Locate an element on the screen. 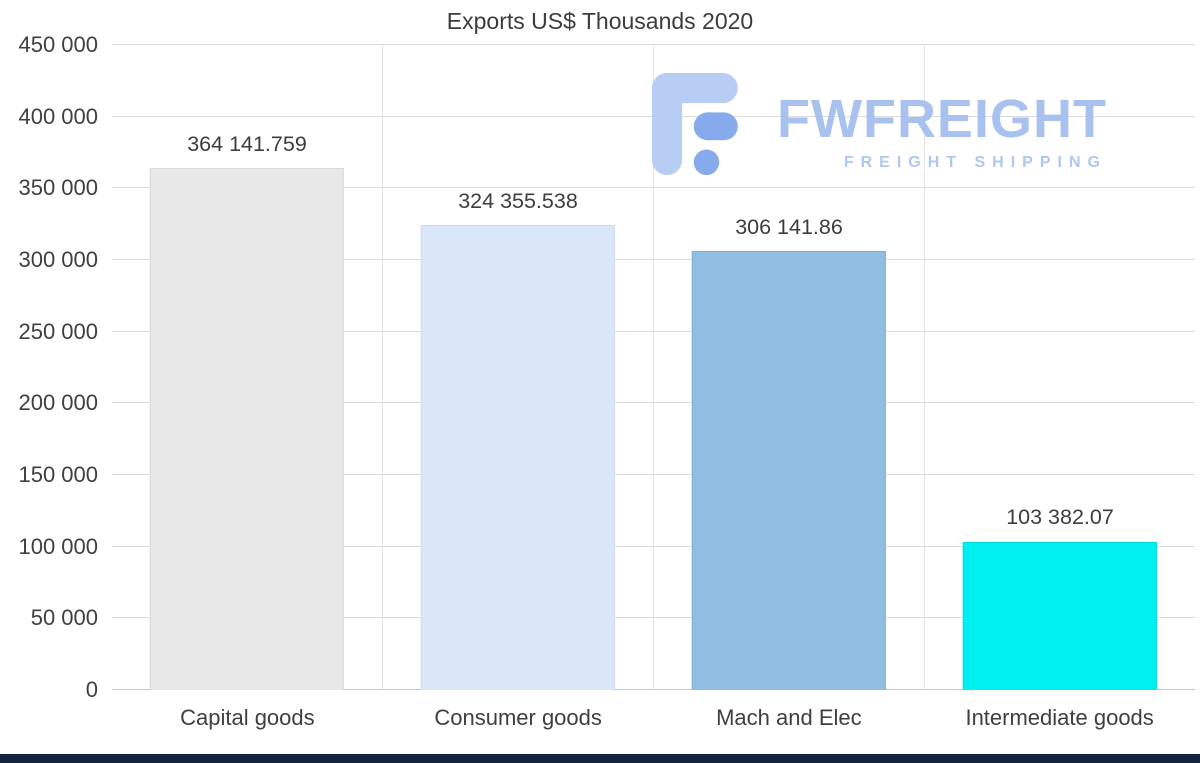 The height and width of the screenshot is (763, 1200). y-tick-label: 350 000 is located at coordinates (58, 188).